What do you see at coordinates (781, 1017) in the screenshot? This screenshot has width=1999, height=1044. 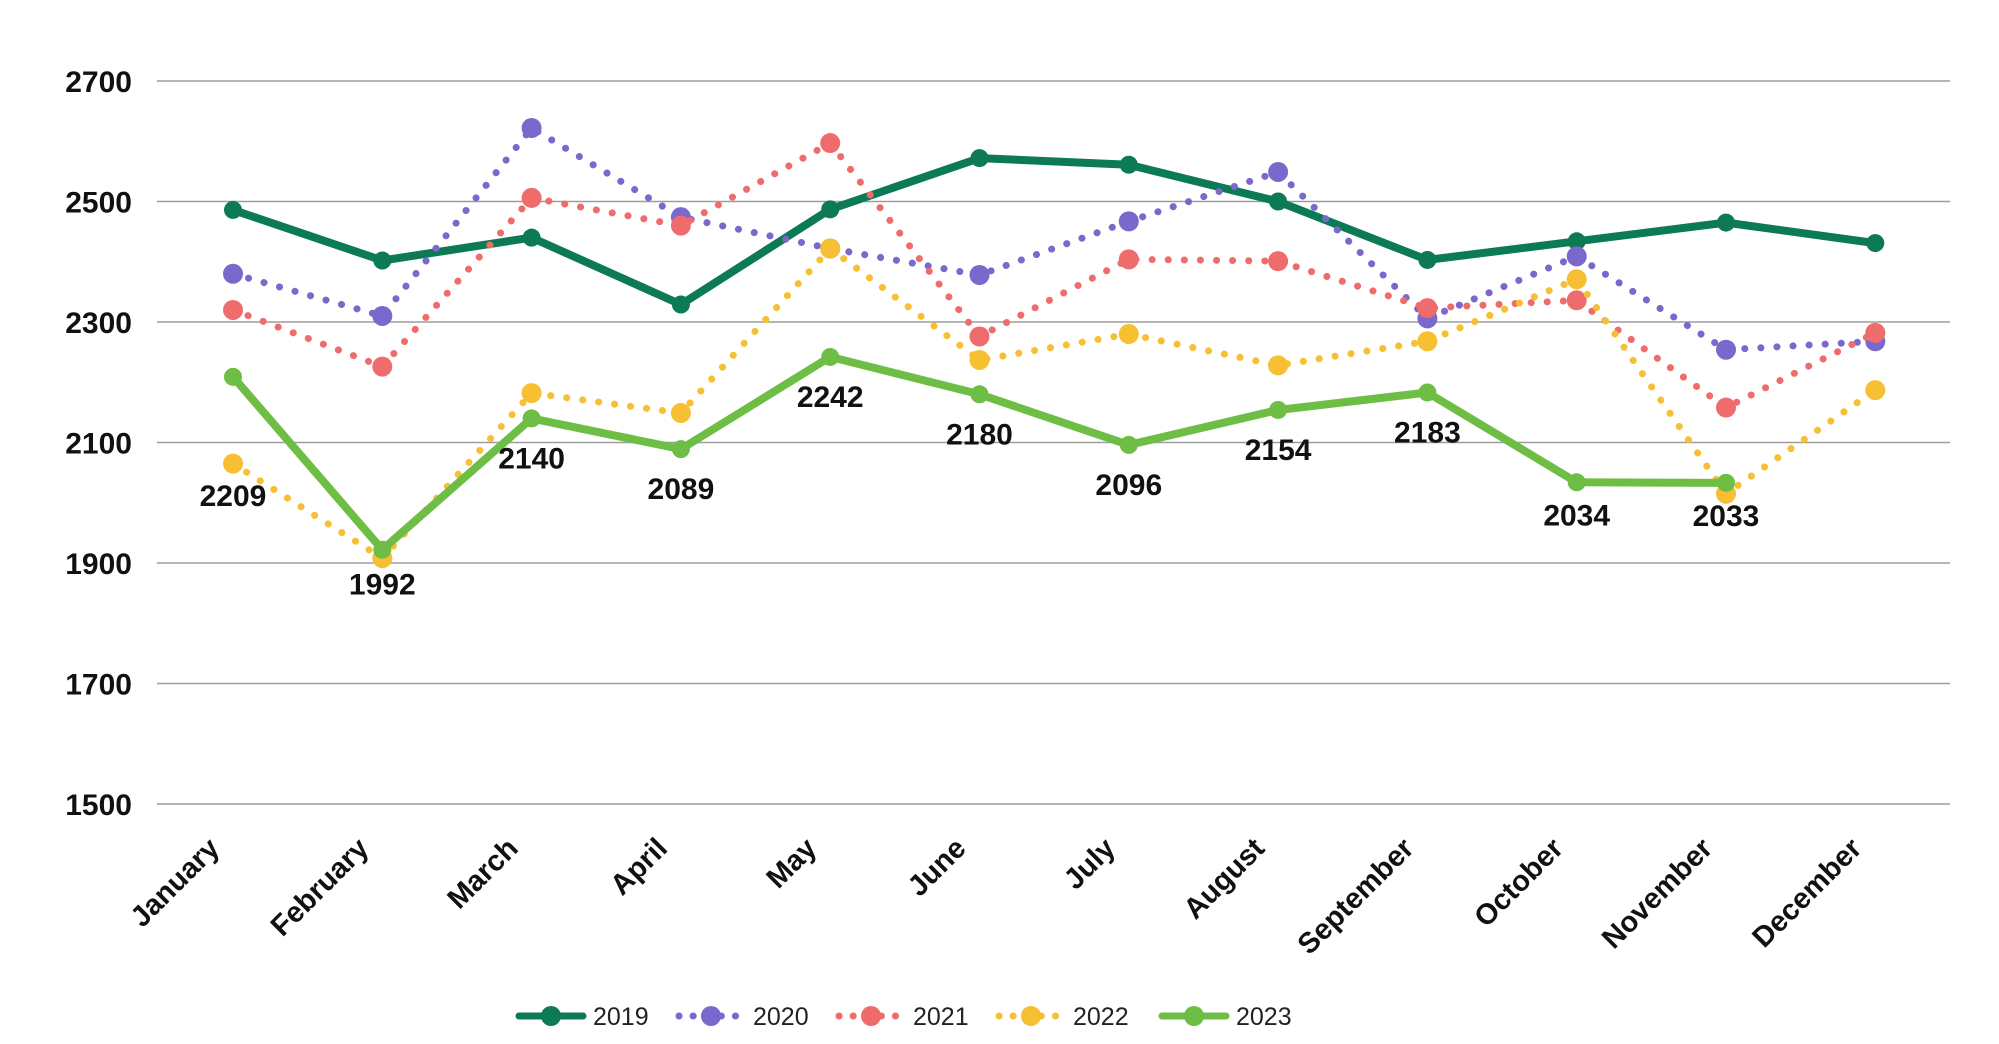 I see `legend-label: 2020` at bounding box center [781, 1017].